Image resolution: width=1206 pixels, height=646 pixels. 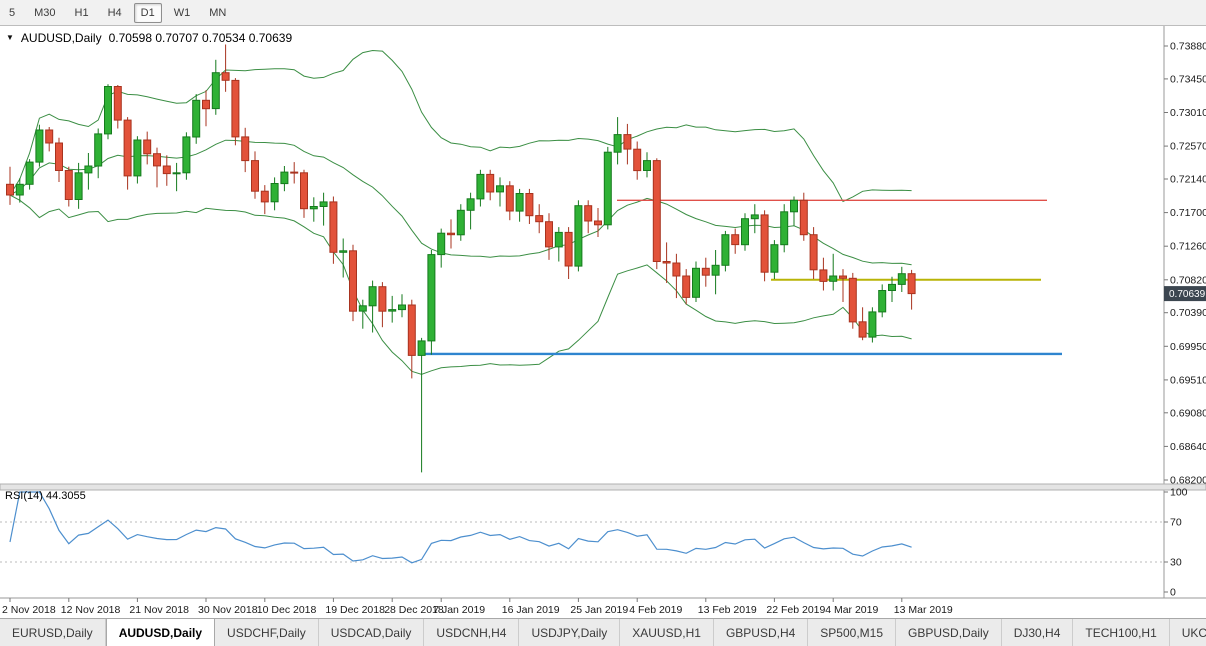 I want to click on price-axis-label: 0.73450, so click(x=1188, y=79).